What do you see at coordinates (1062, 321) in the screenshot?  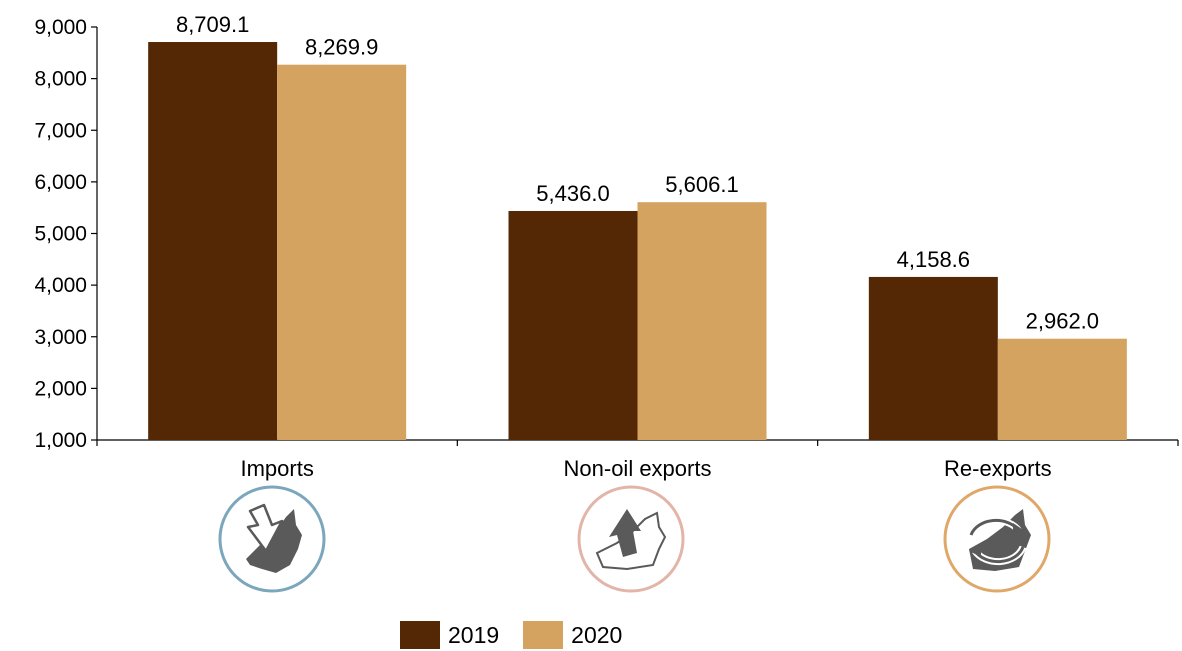 I see `data-label: 2,962.0` at bounding box center [1062, 321].